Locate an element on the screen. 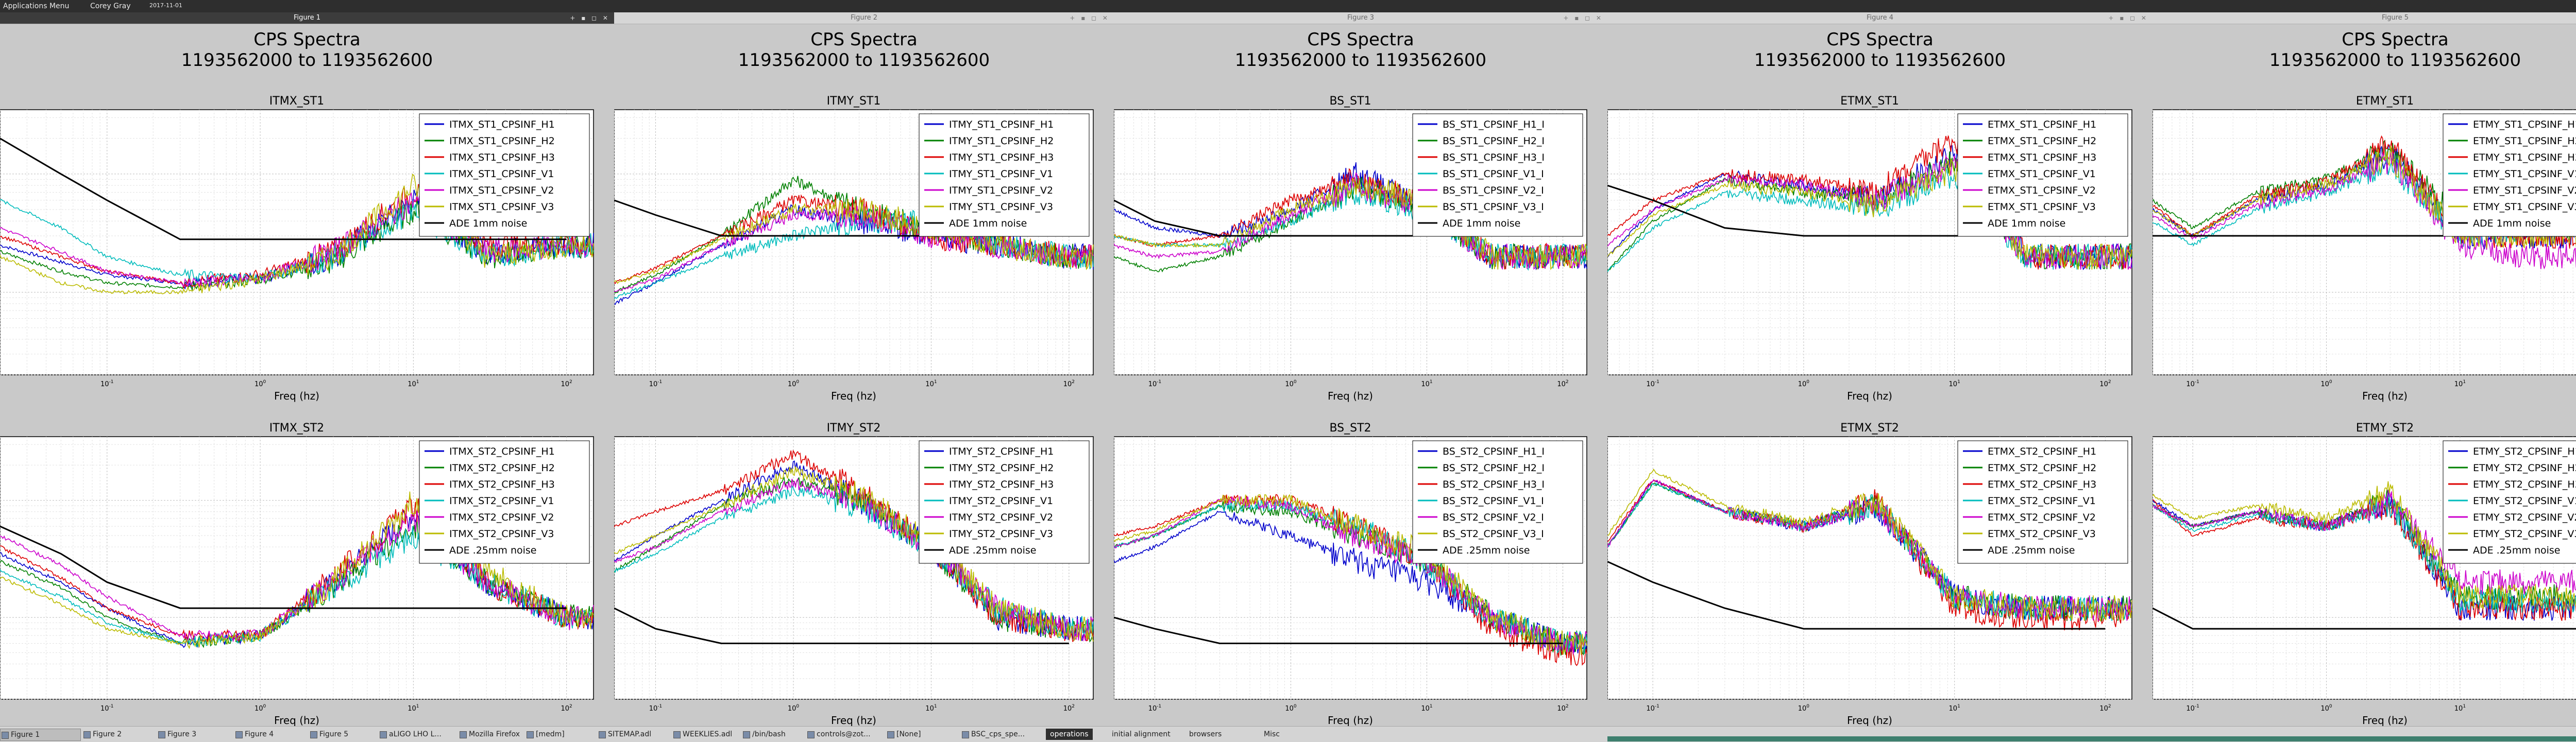 Image resolution: width=2576 pixels, height=742 pixels. taskbar-item: /bin/bash is located at coordinates (773, 734).